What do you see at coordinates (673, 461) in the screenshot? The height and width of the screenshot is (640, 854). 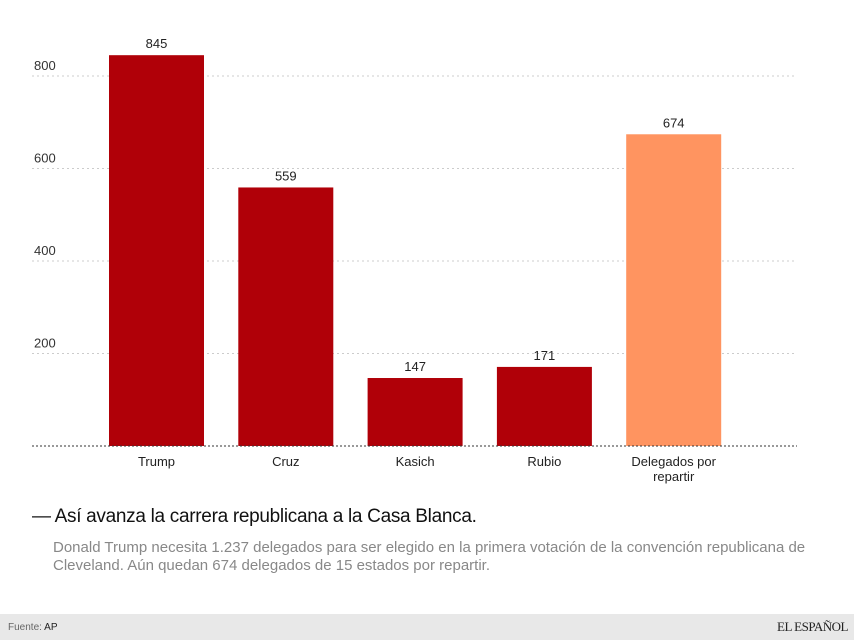 I see `x-tick-label: Delegados por` at bounding box center [673, 461].